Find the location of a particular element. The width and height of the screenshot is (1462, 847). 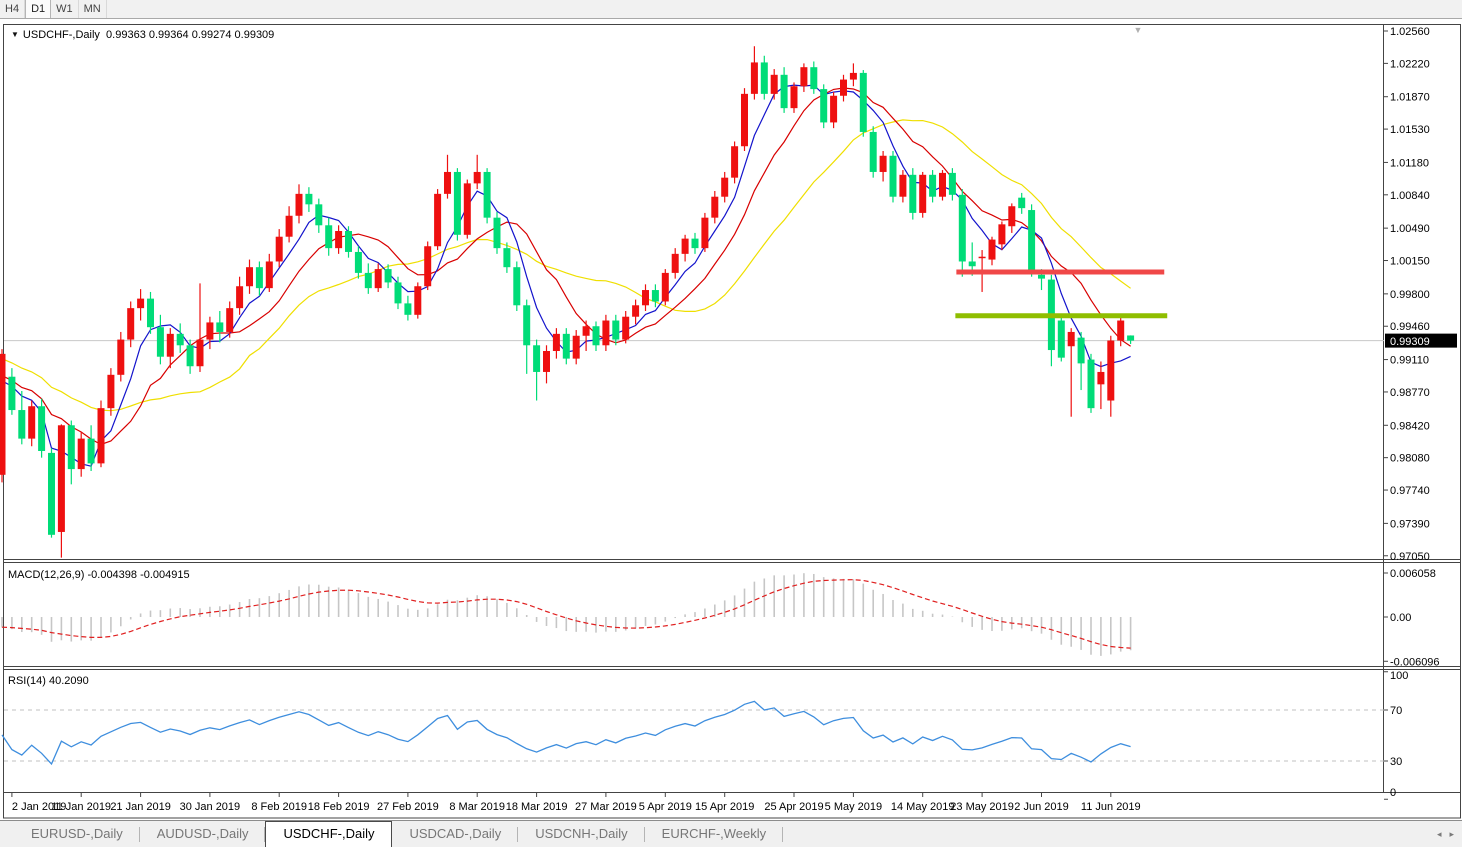

macd-values: -0.004398 -0.004915 is located at coordinates (138, 575).